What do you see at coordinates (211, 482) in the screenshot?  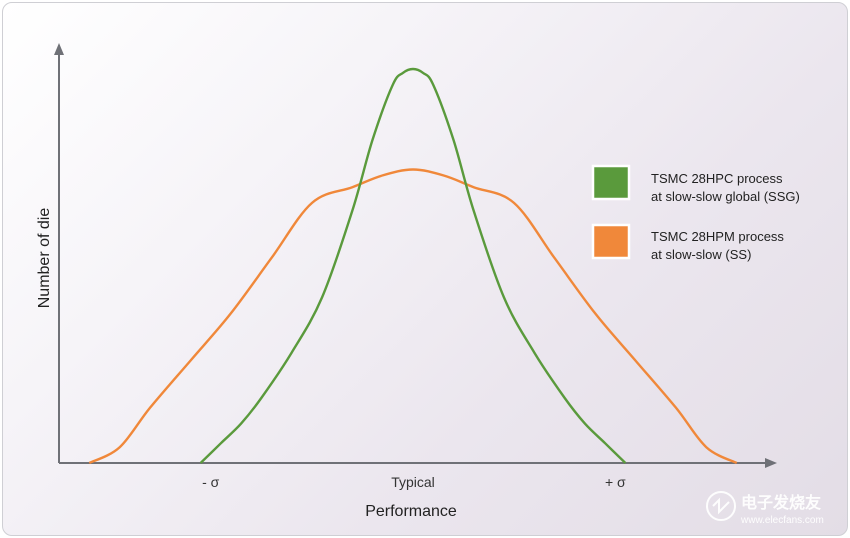 I see `x-tick-label: - σ` at bounding box center [211, 482].